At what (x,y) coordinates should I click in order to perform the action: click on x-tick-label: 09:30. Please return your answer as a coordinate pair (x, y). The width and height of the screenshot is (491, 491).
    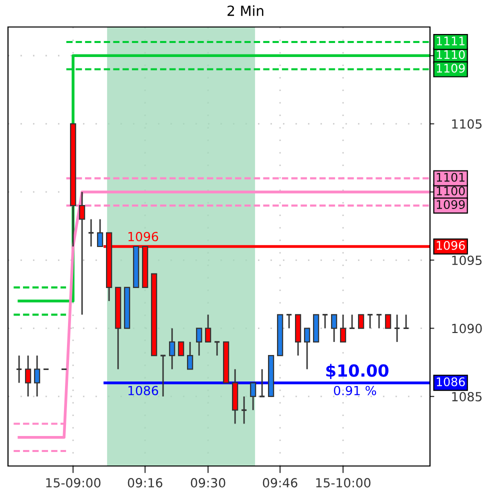
    Looking at the image, I should click on (208, 483).